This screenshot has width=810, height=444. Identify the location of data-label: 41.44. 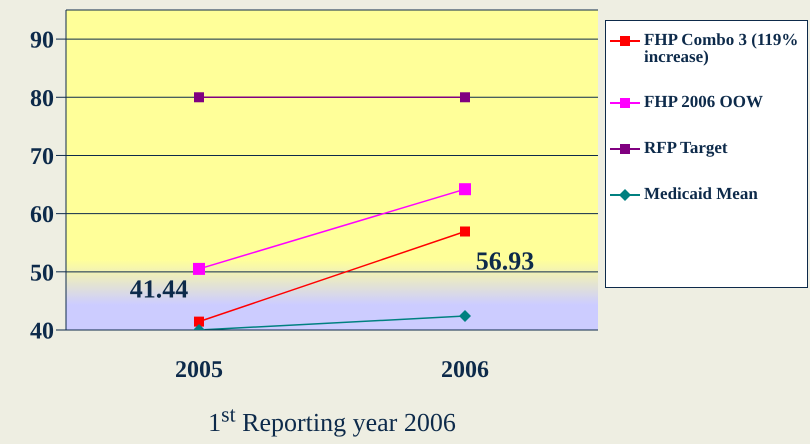
(159, 289).